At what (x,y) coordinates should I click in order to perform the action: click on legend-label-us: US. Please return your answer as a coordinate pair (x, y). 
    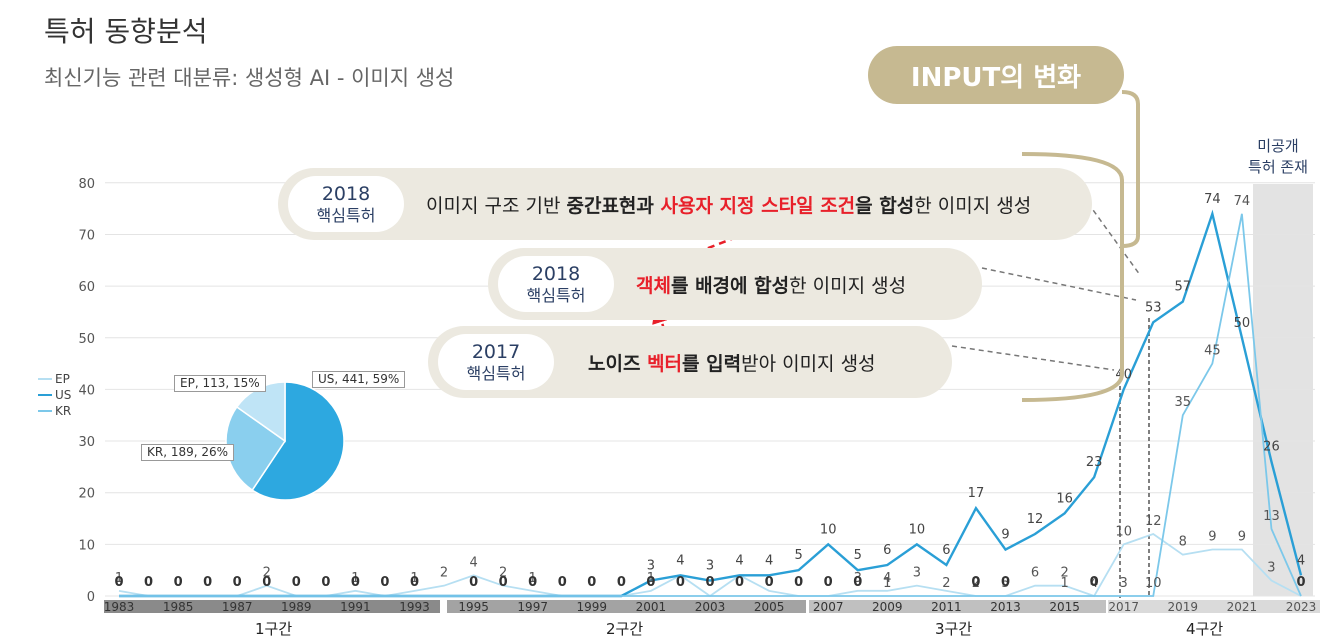
    Looking at the image, I should click on (63, 395).